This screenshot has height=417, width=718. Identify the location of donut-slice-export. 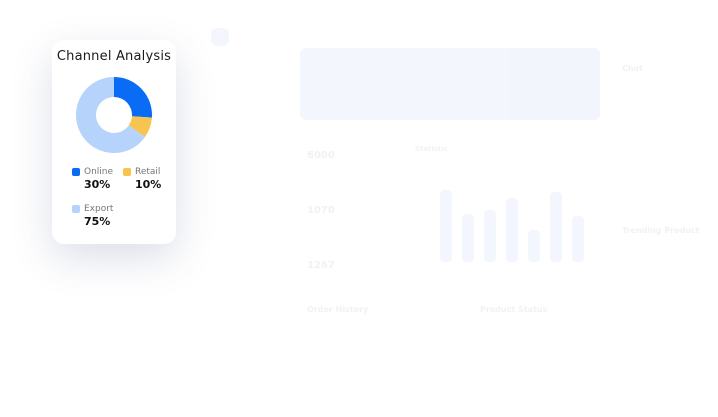
(111, 115).